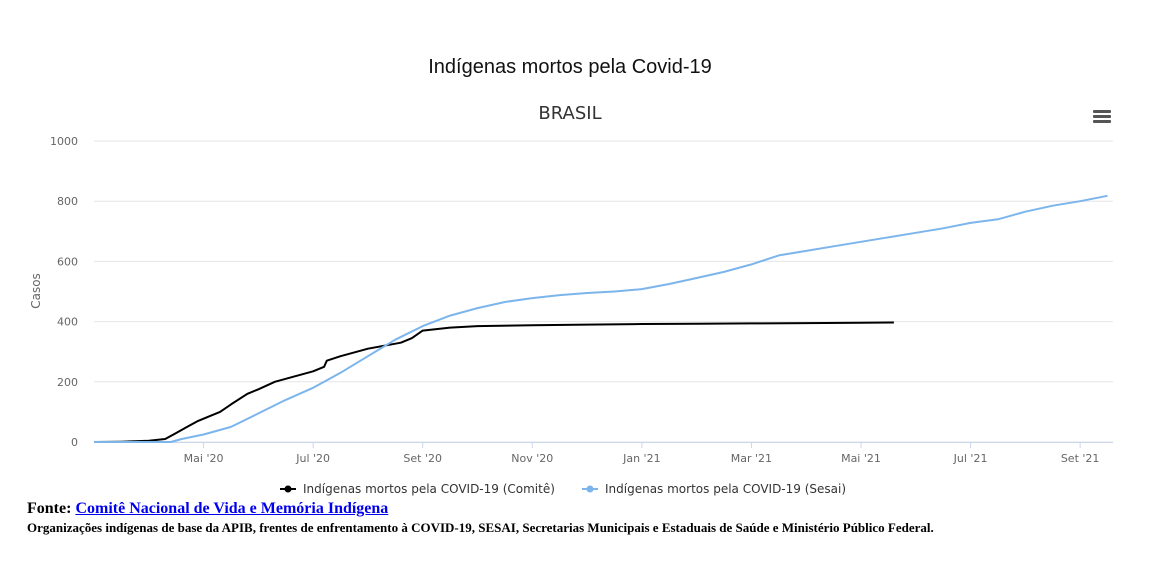  What do you see at coordinates (67, 201) in the screenshot?
I see `y-tick-label: 800` at bounding box center [67, 201].